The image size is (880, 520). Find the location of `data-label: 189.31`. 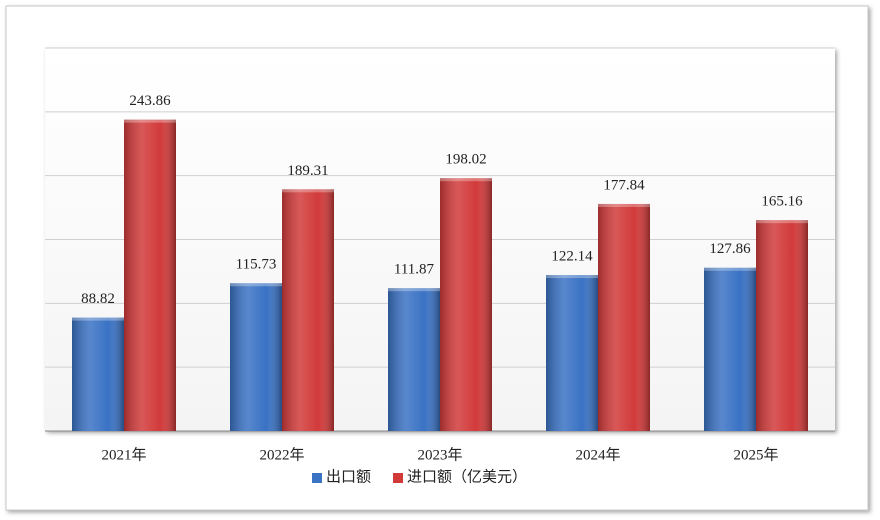

data-label: 189.31 is located at coordinates (307, 171).